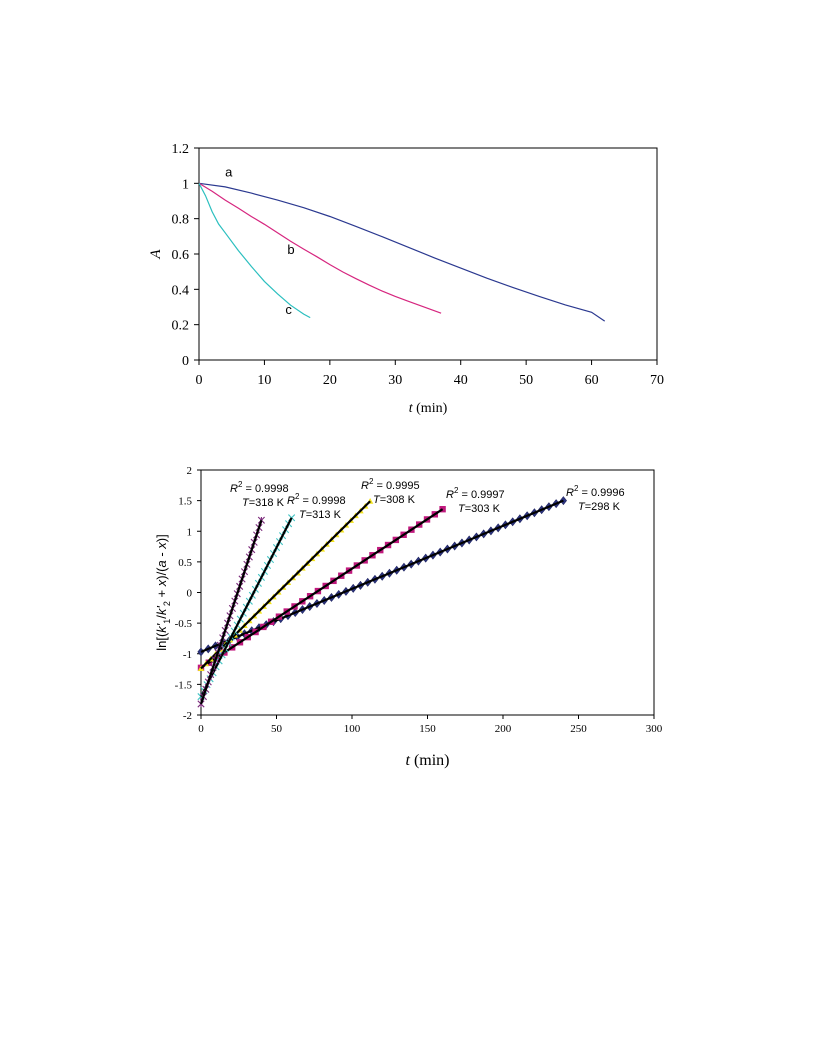  I want to click on x-tick-label: 10, so click(264, 380).